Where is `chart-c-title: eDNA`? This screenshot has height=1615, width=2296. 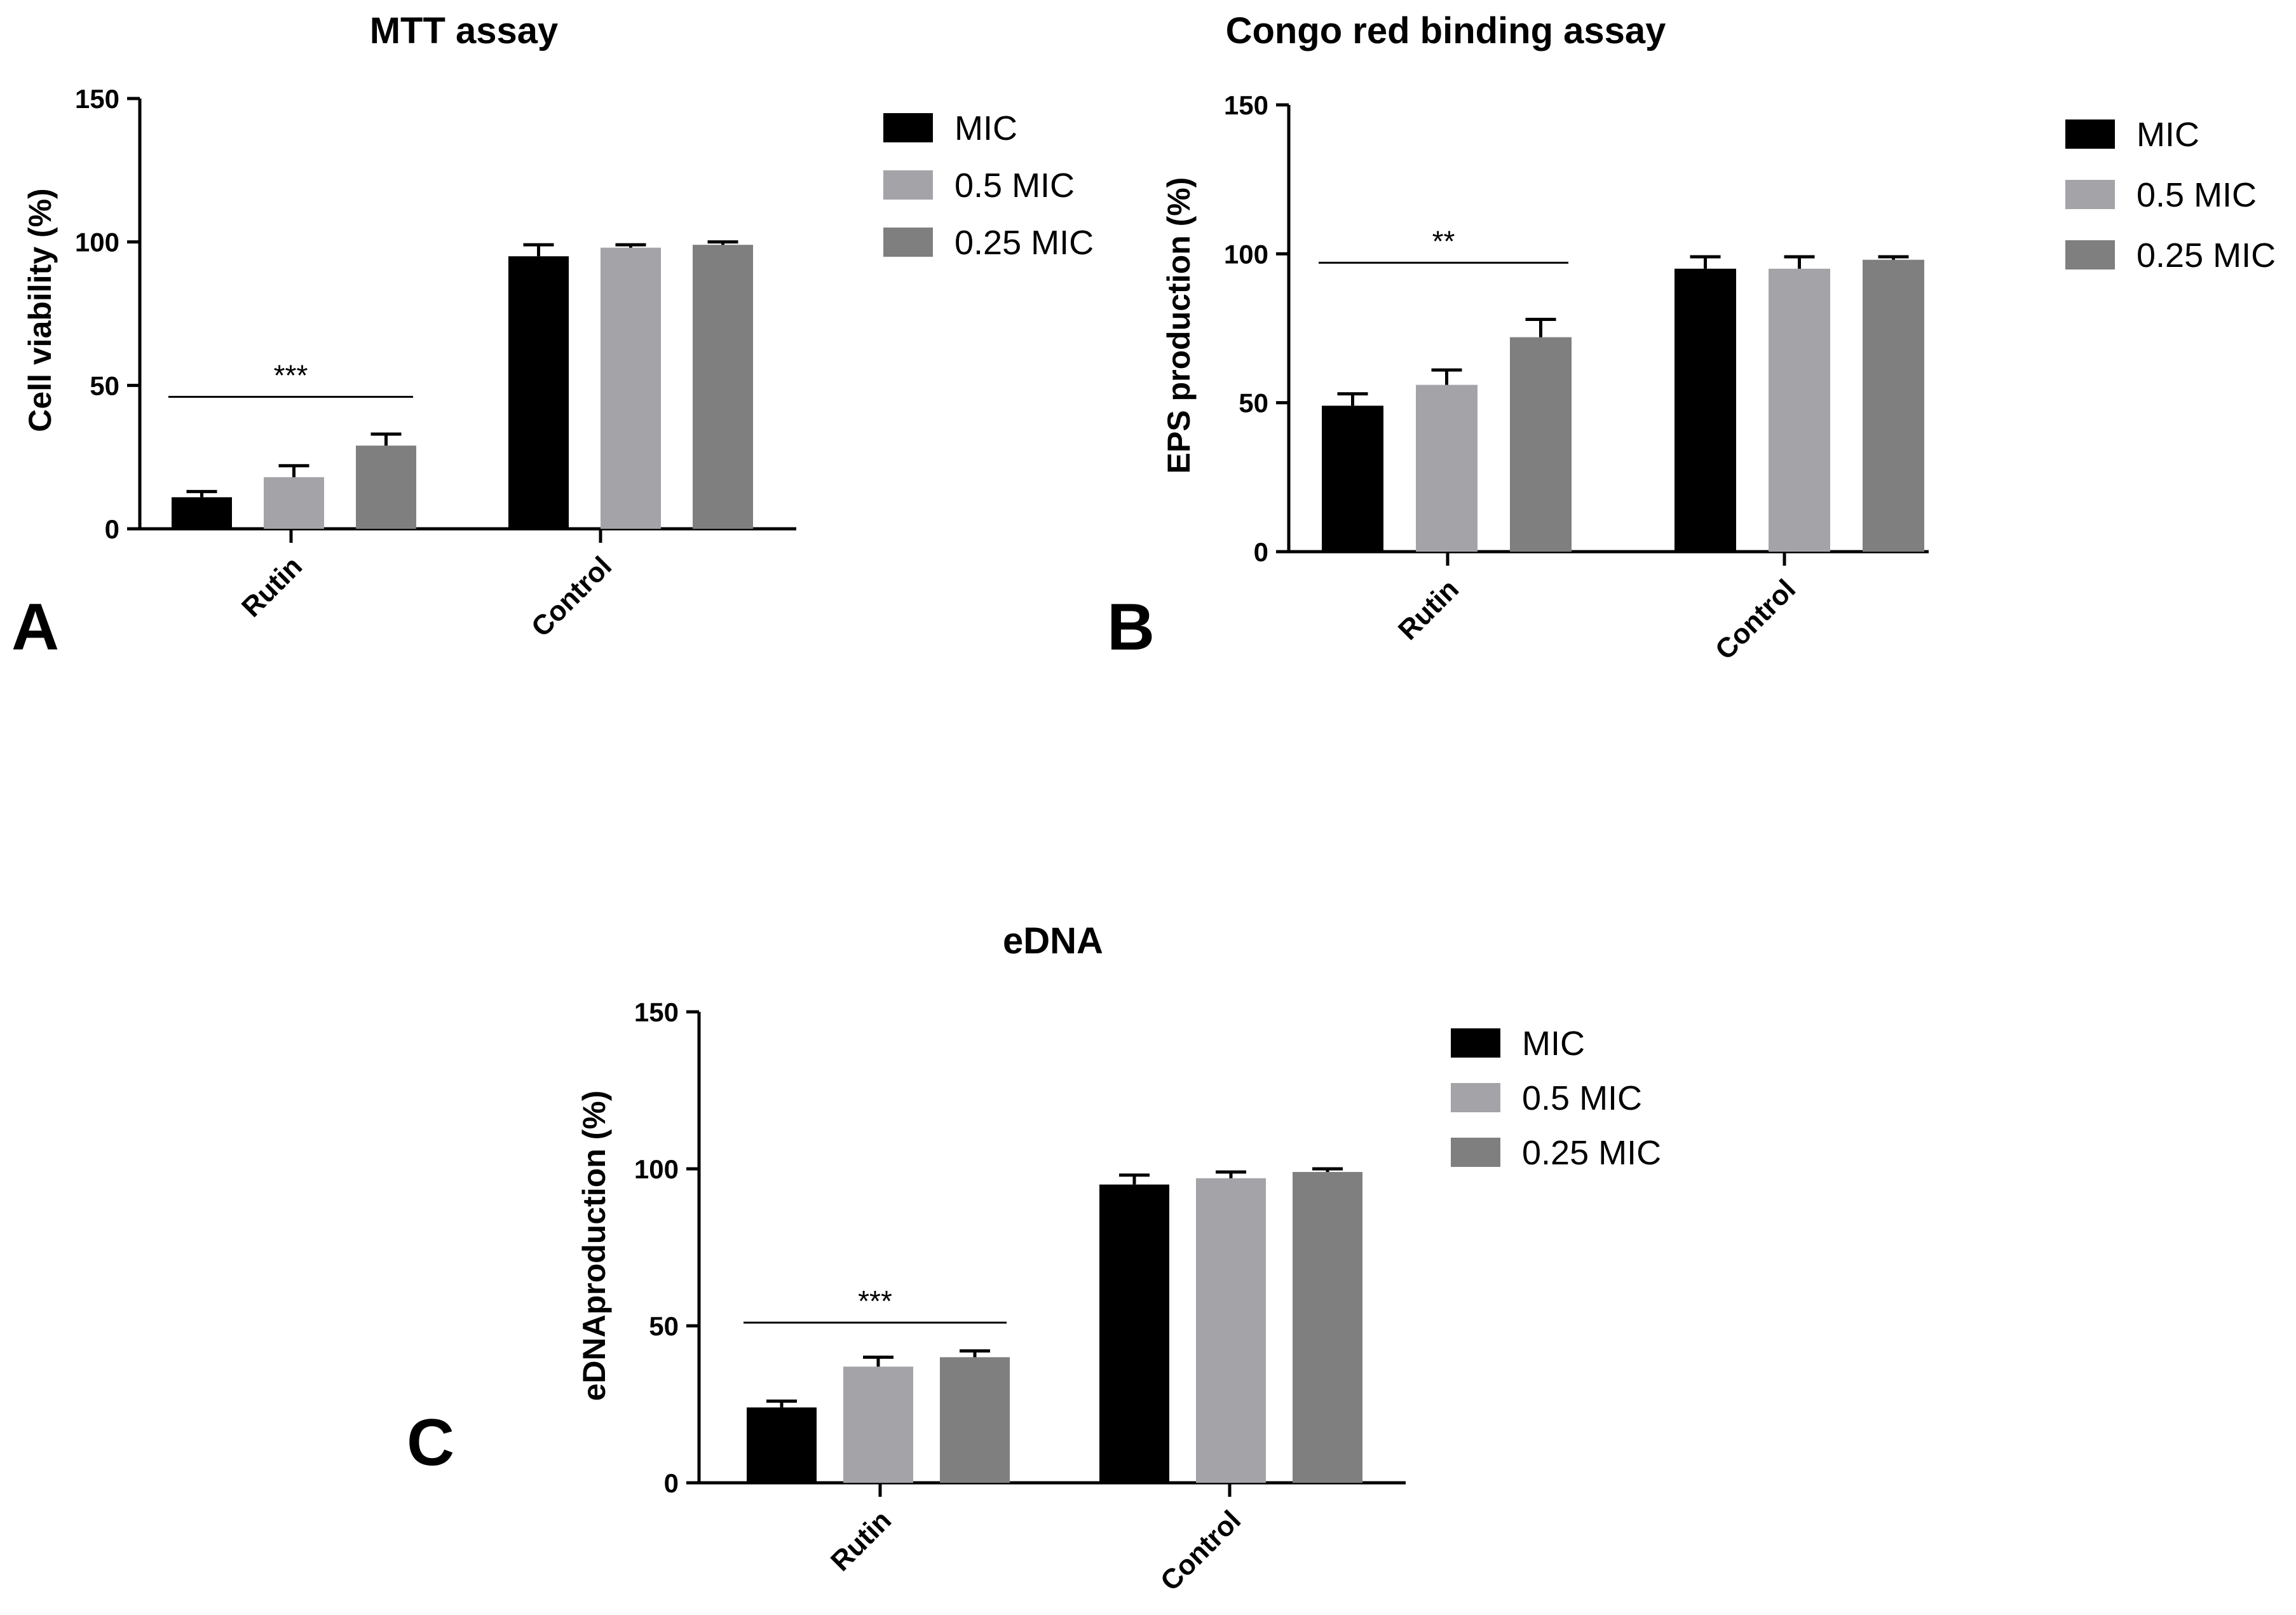 chart-c-title: eDNA is located at coordinates (1053, 941).